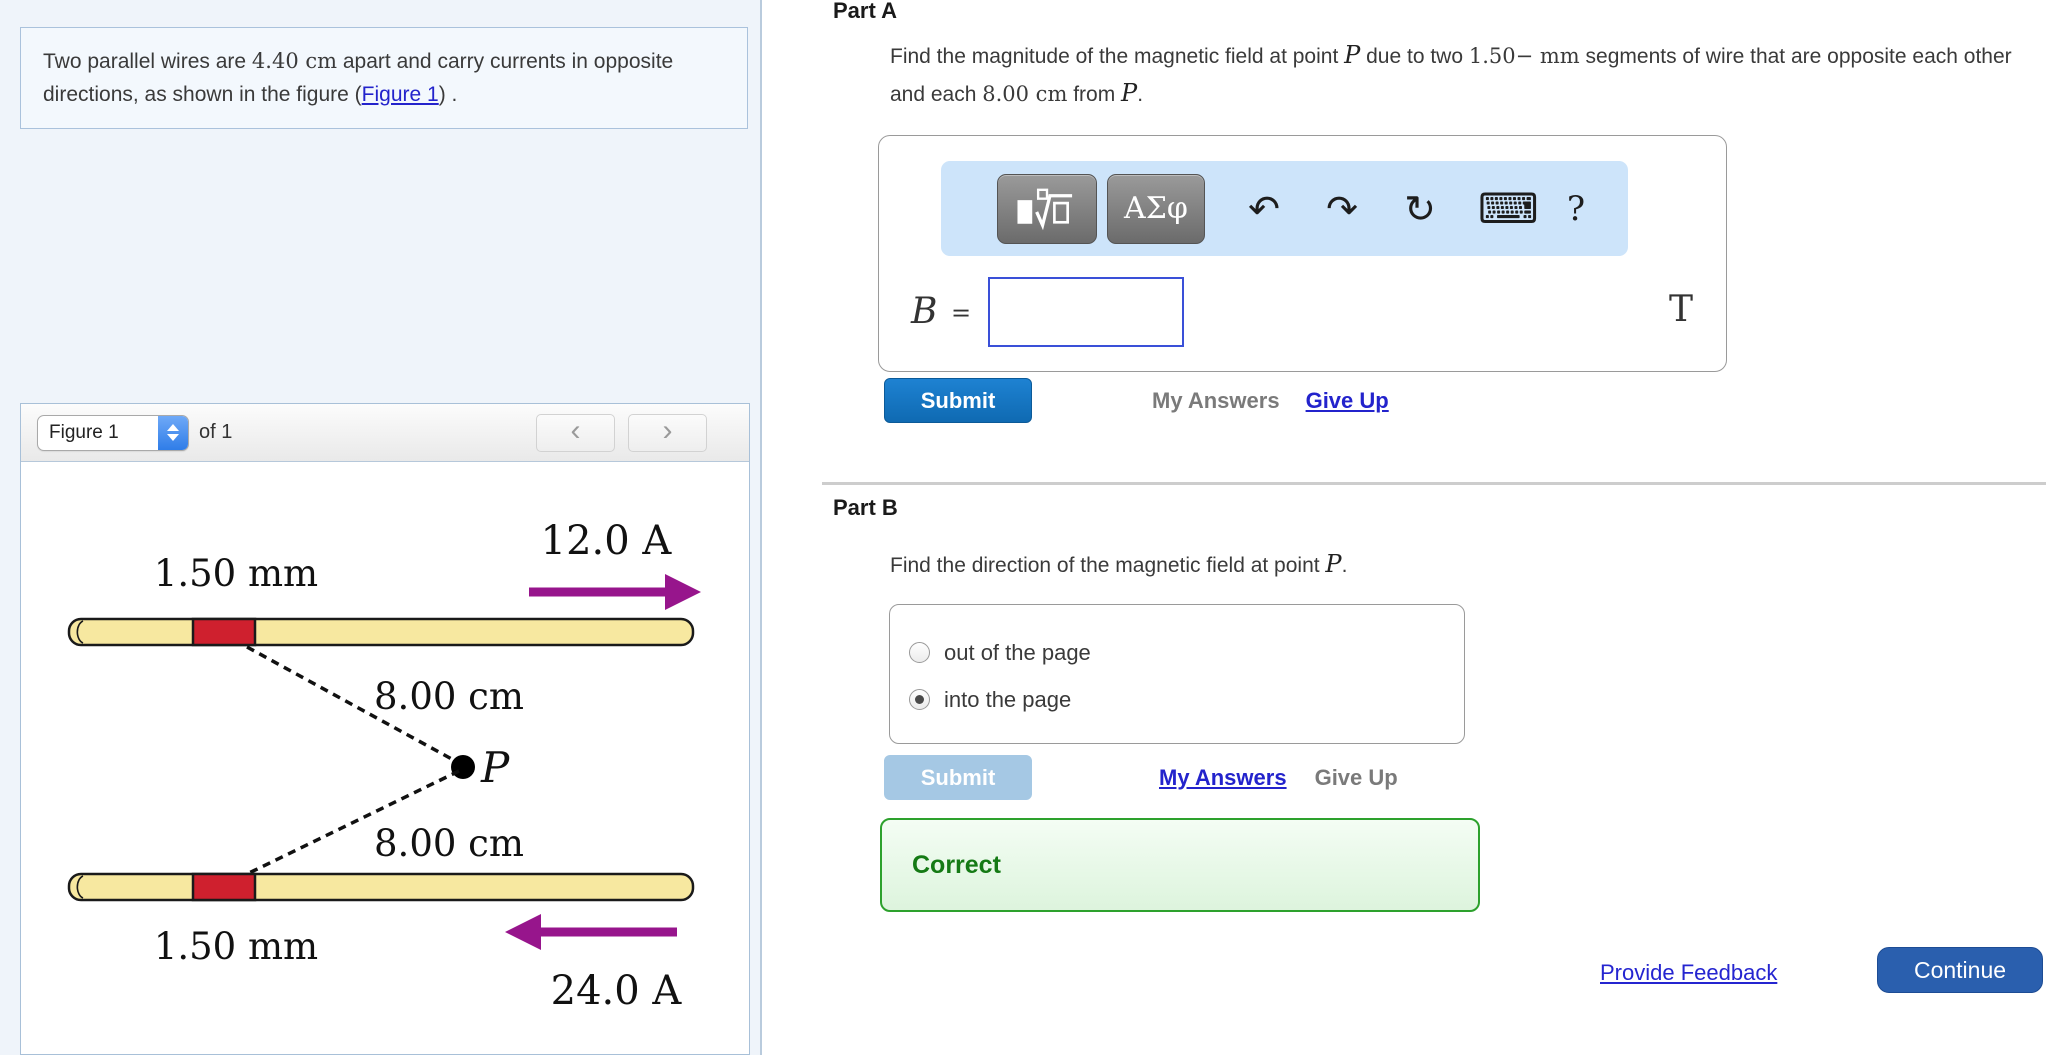  What do you see at coordinates (236, 946) in the screenshot?
I see `bottom-segment-length-label: 1.50 mm` at bounding box center [236, 946].